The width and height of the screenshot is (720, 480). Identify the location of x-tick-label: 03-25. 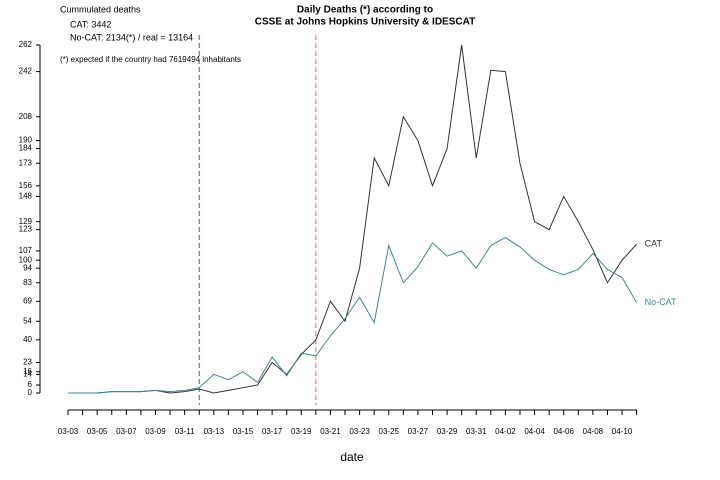
(389, 431).